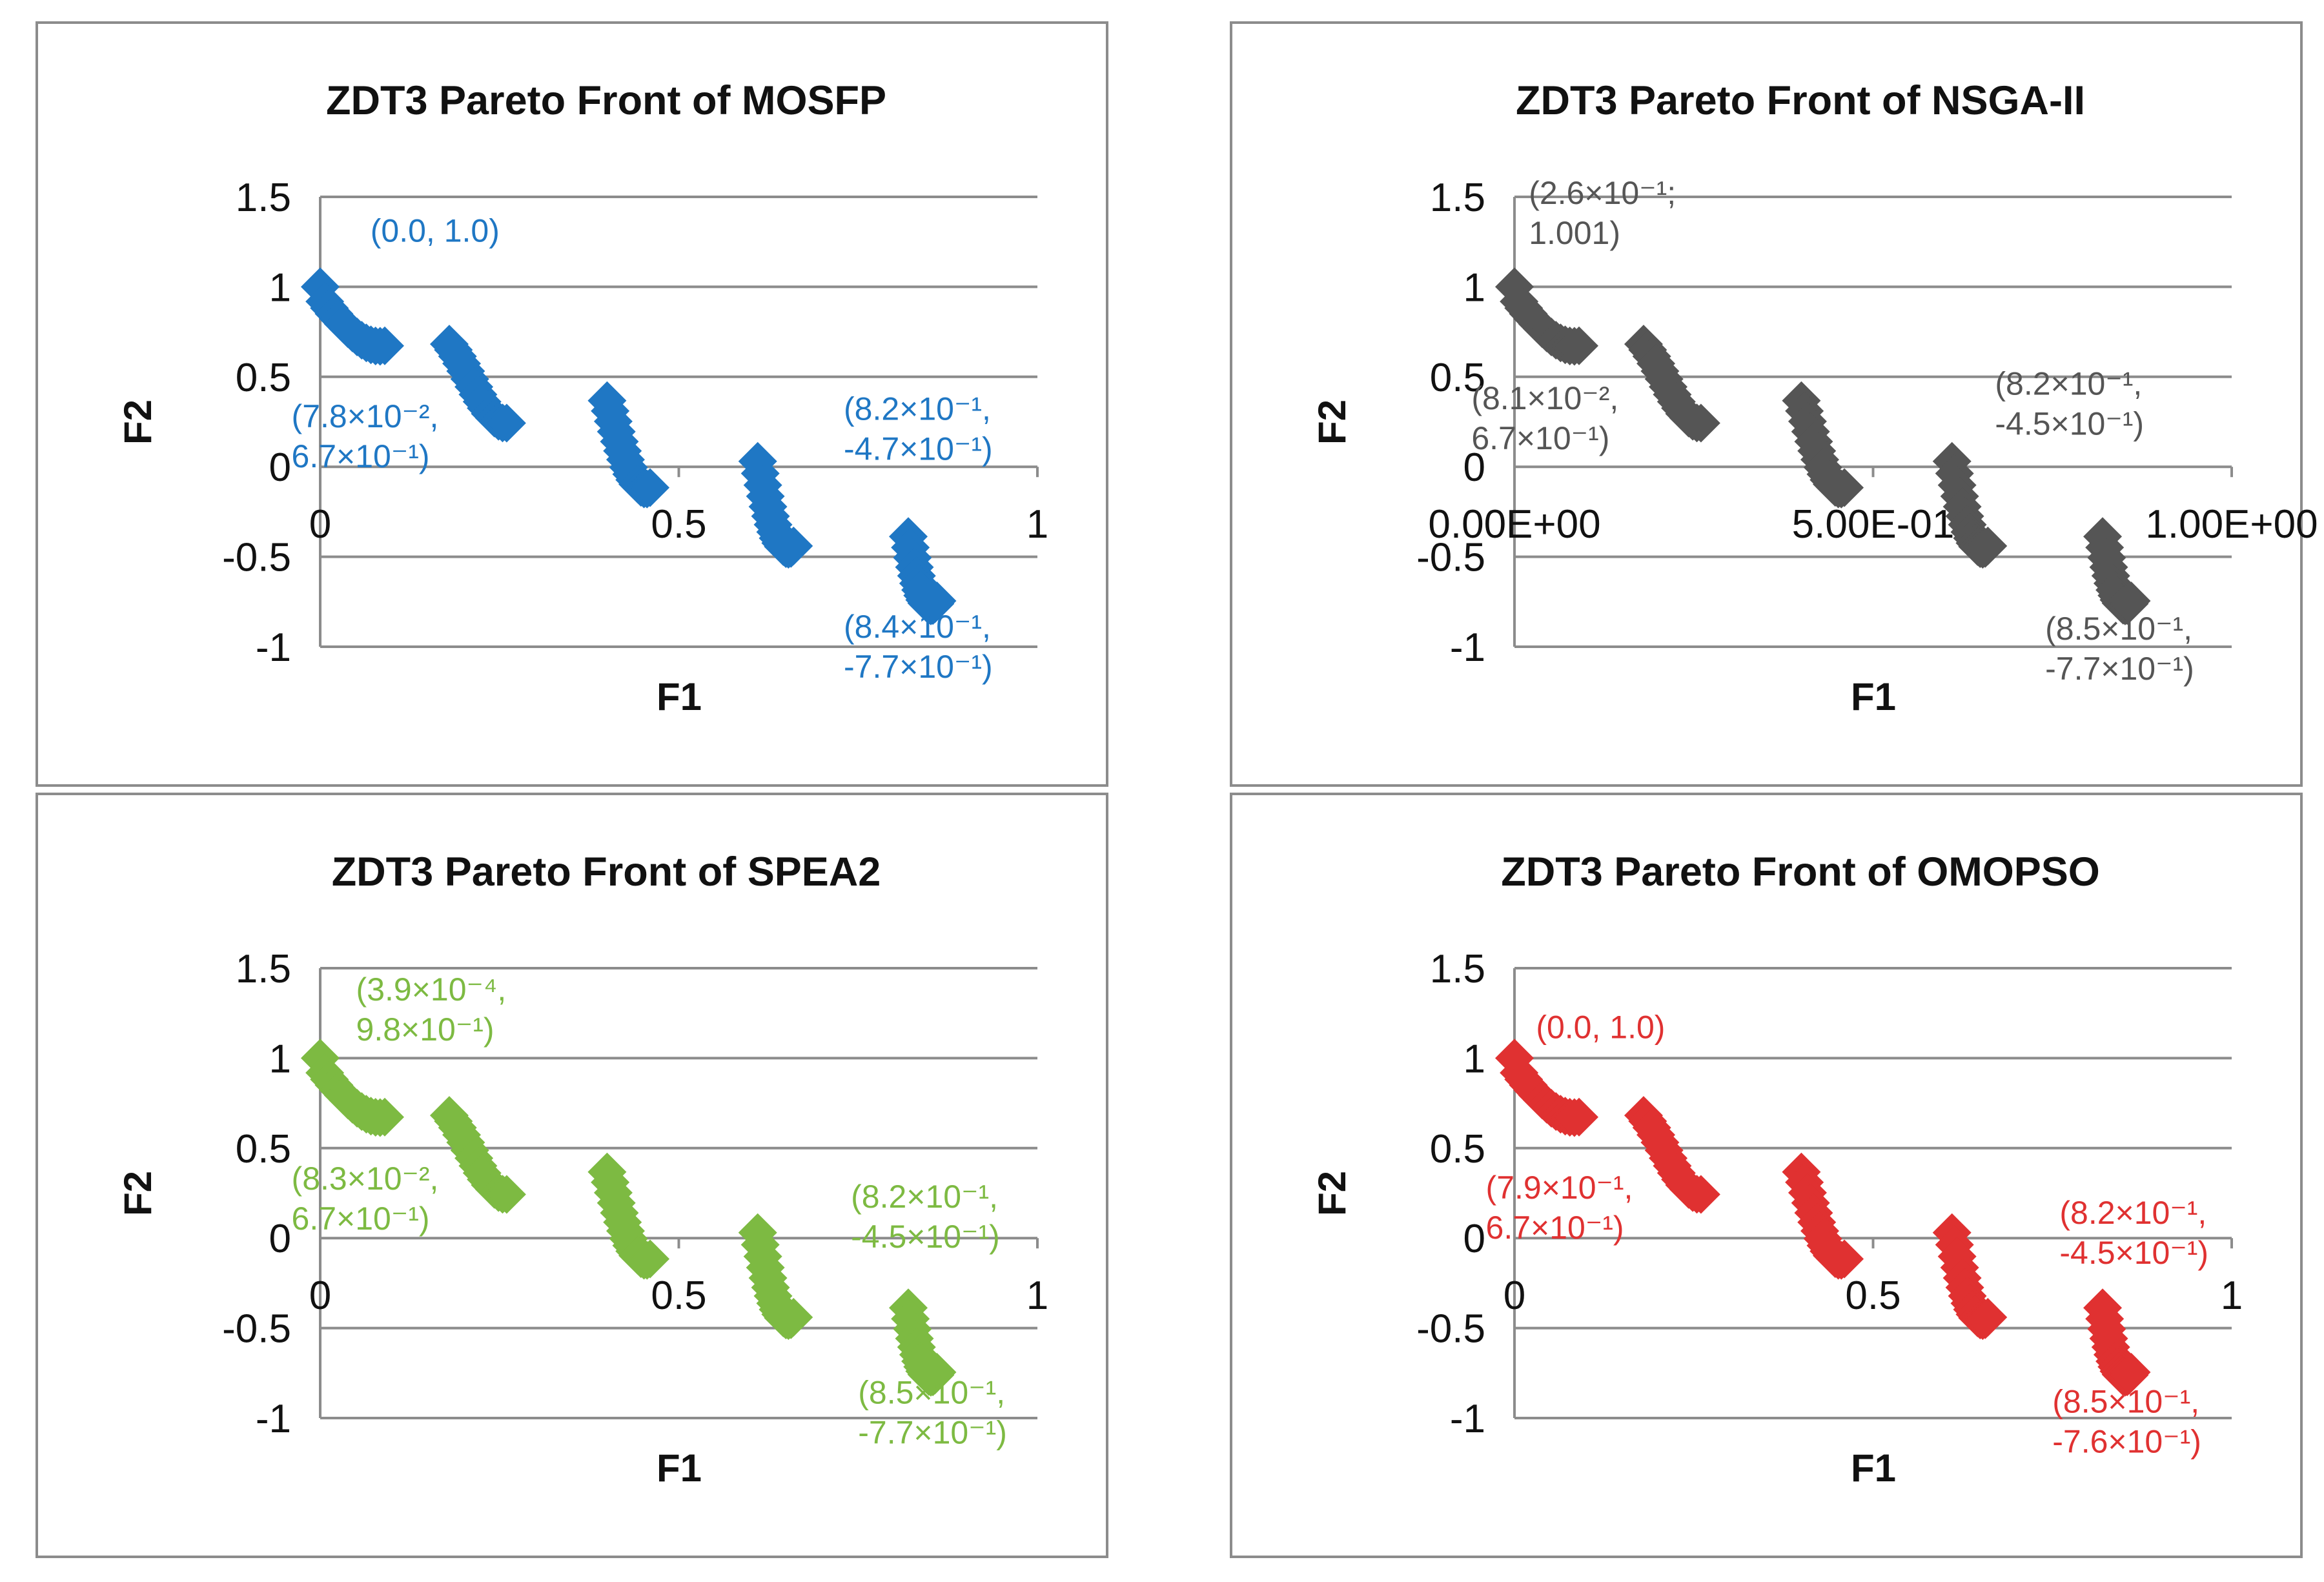  What do you see at coordinates (1873, 696) in the screenshot?
I see `chart-1-x-axis-title: F1` at bounding box center [1873, 696].